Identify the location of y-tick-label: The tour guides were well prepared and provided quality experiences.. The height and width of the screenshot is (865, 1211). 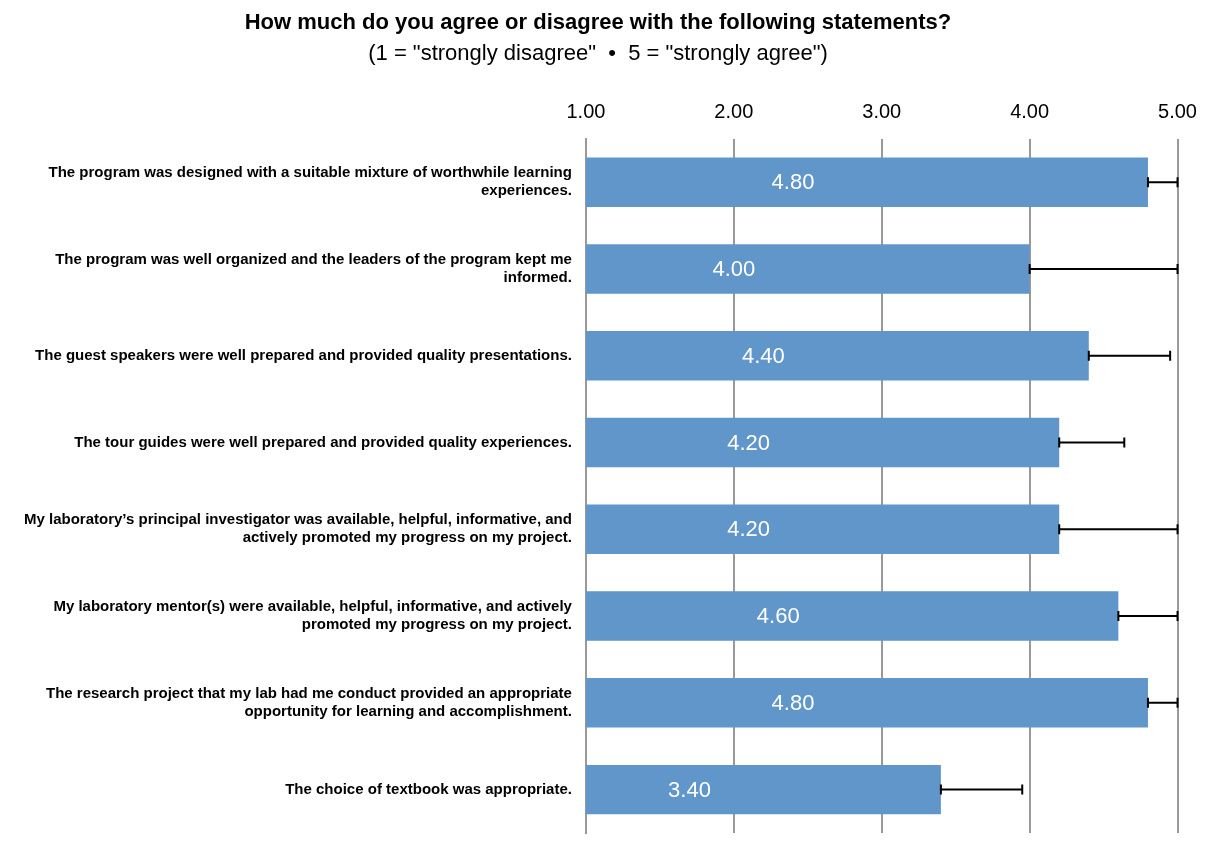
(323, 441).